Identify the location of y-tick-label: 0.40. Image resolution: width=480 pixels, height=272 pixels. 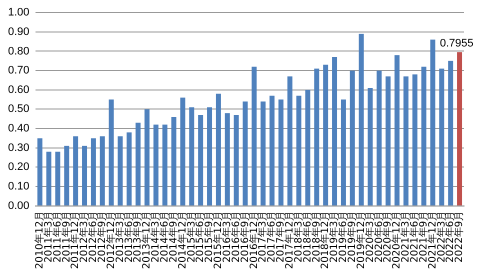
(19, 128).